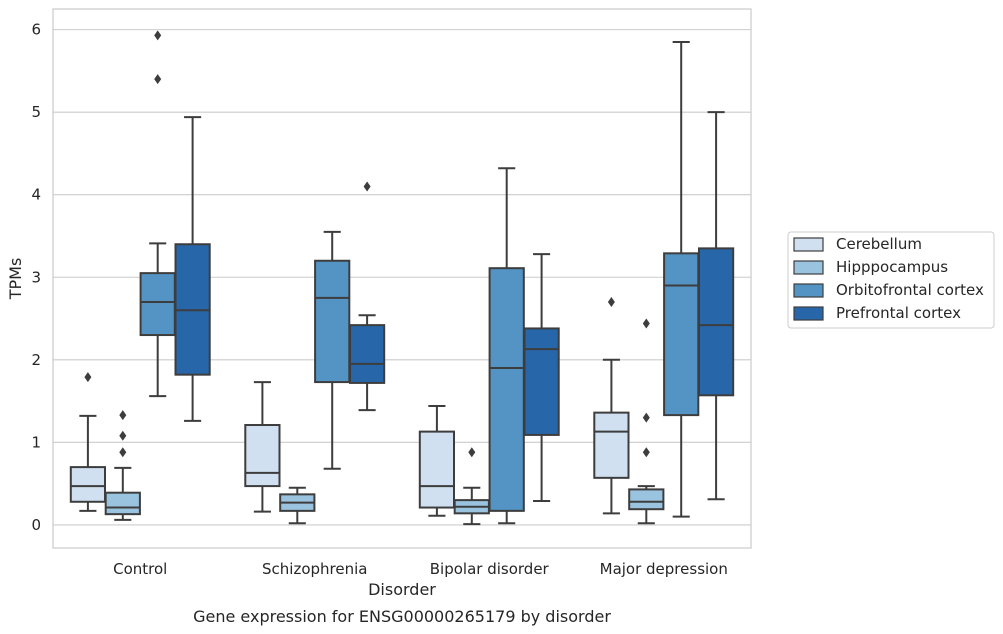 The width and height of the screenshot is (1003, 634). What do you see at coordinates (36, 195) in the screenshot?
I see `y-tick-label: 4` at bounding box center [36, 195].